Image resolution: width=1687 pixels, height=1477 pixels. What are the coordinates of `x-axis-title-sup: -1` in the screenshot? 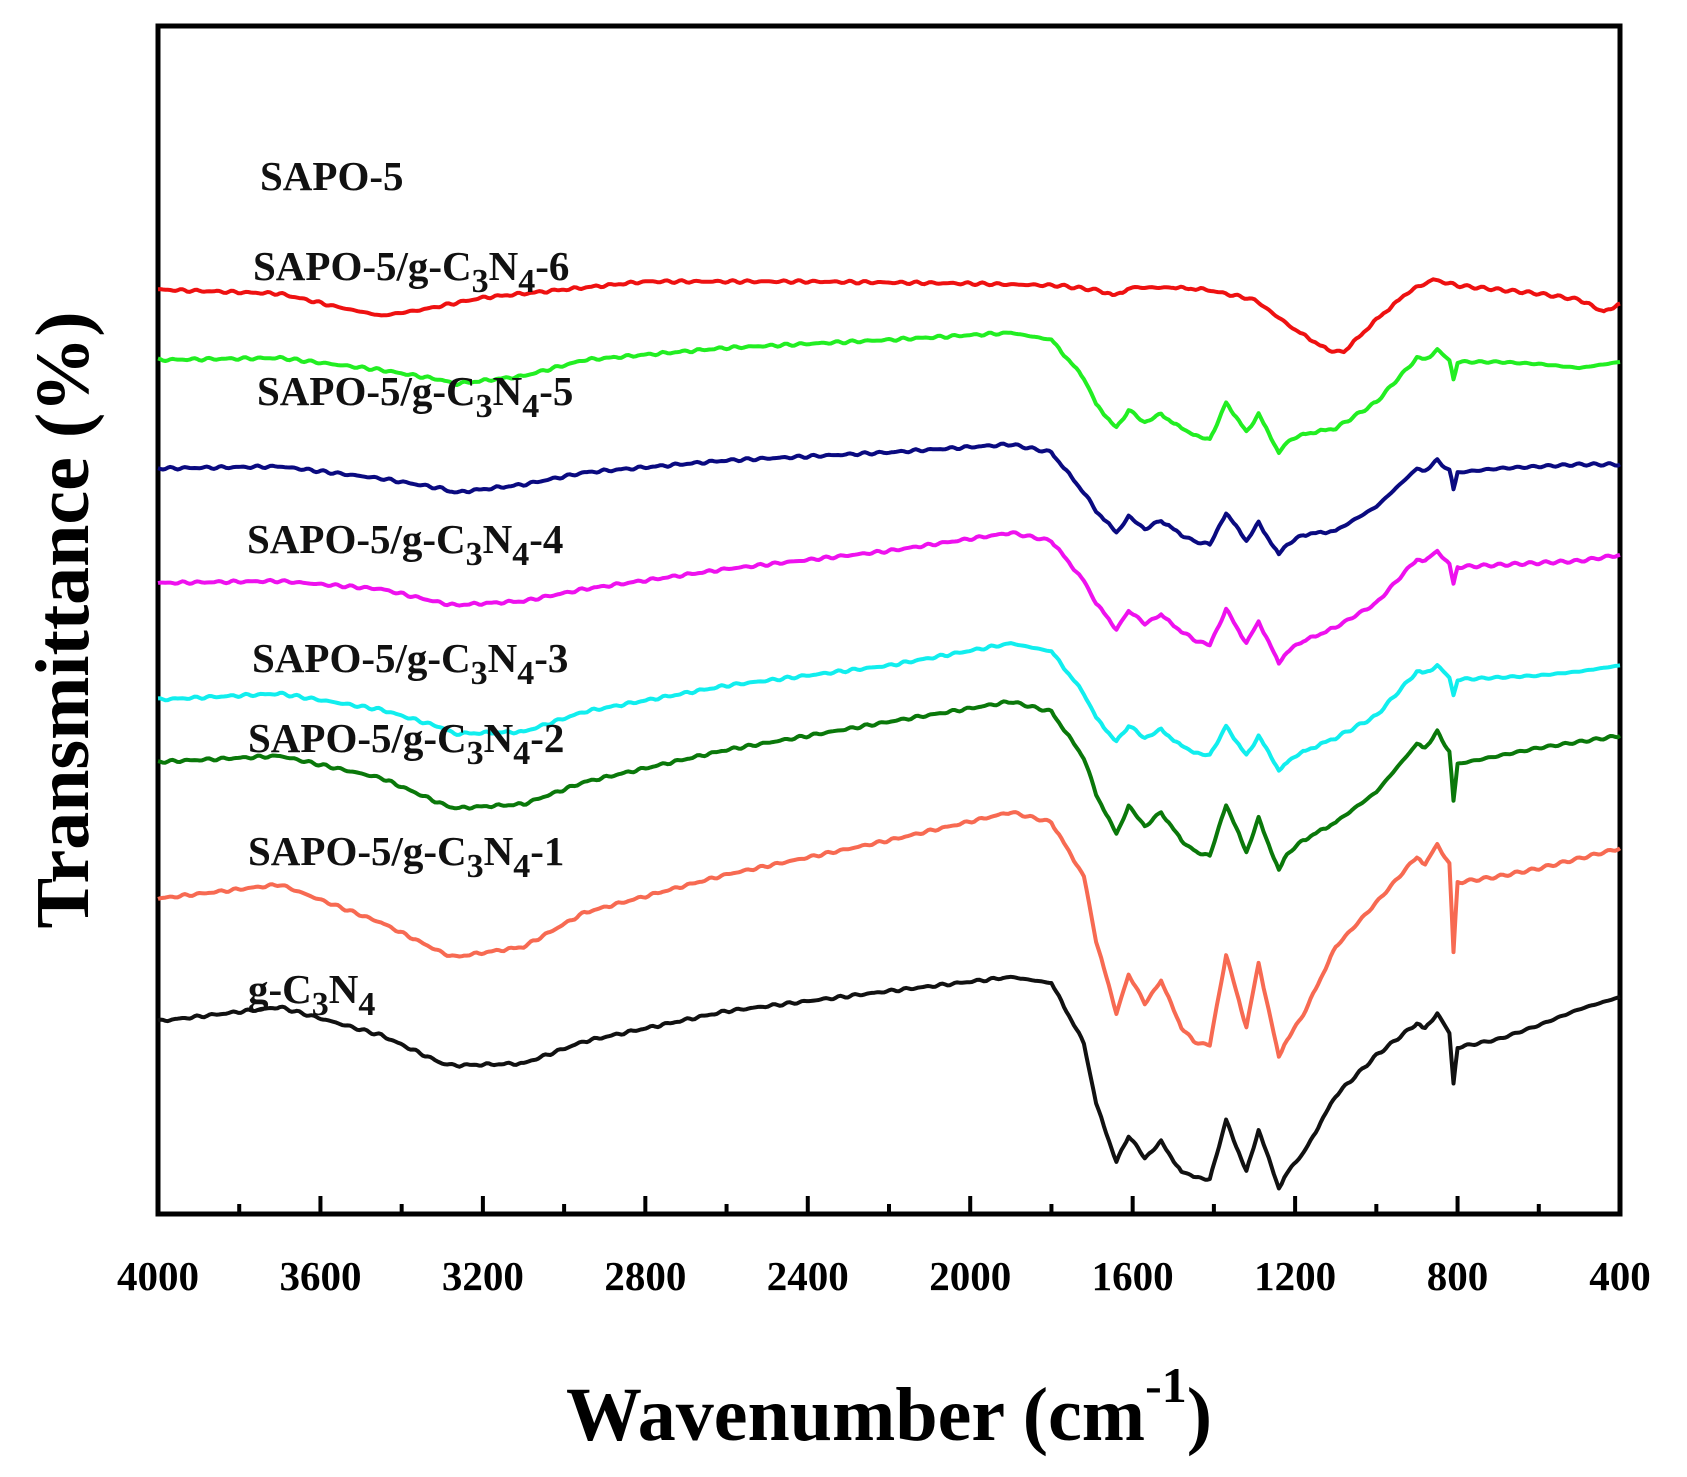 It's located at (1166, 1385).